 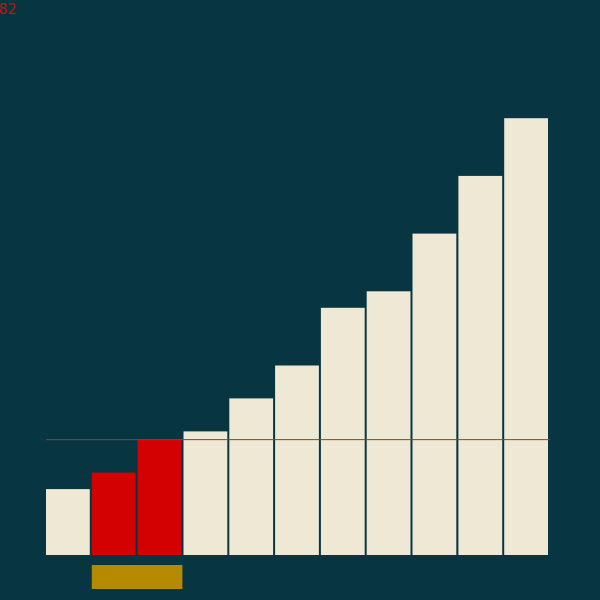 I want to click on active-range-pointer, so click(x=137, y=577).